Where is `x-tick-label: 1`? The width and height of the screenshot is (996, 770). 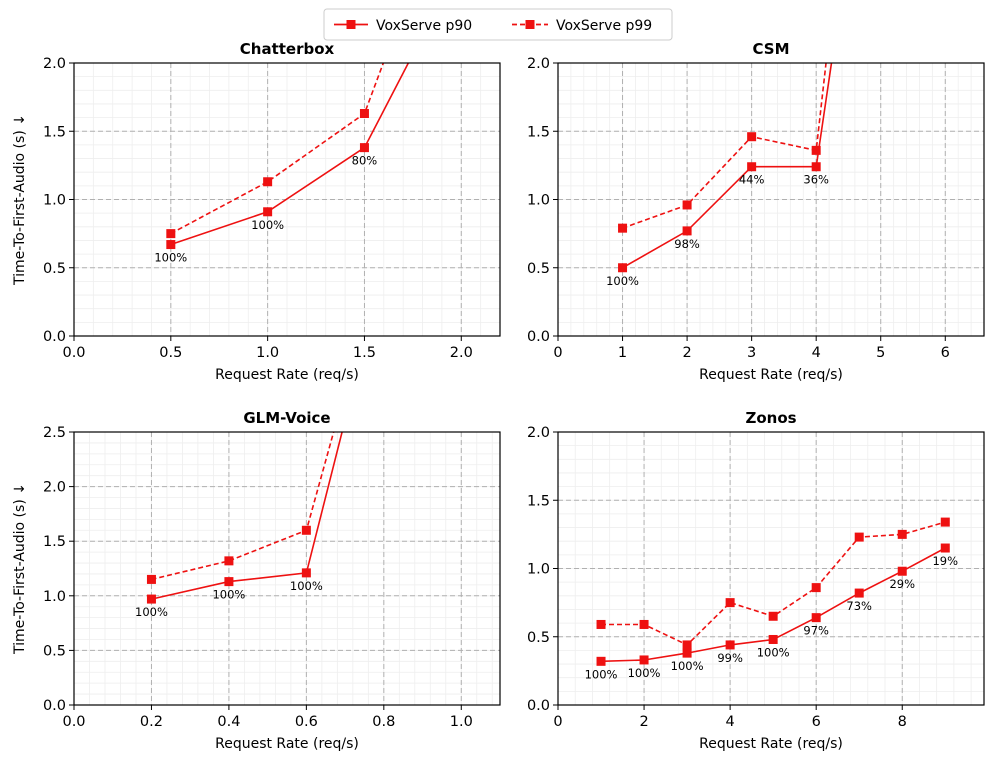 x-tick-label: 1 is located at coordinates (622, 353).